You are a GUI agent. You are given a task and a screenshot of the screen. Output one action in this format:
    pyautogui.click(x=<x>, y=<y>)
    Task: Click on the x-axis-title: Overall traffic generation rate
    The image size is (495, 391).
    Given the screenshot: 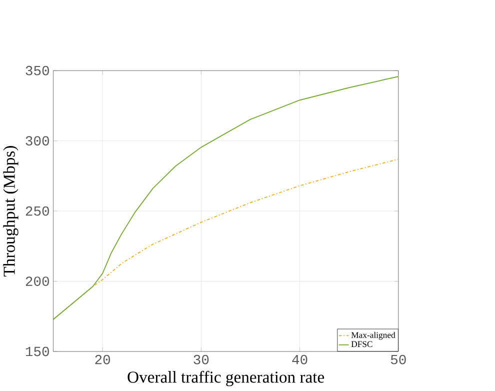 What is the action you would take?
    pyautogui.click(x=226, y=378)
    